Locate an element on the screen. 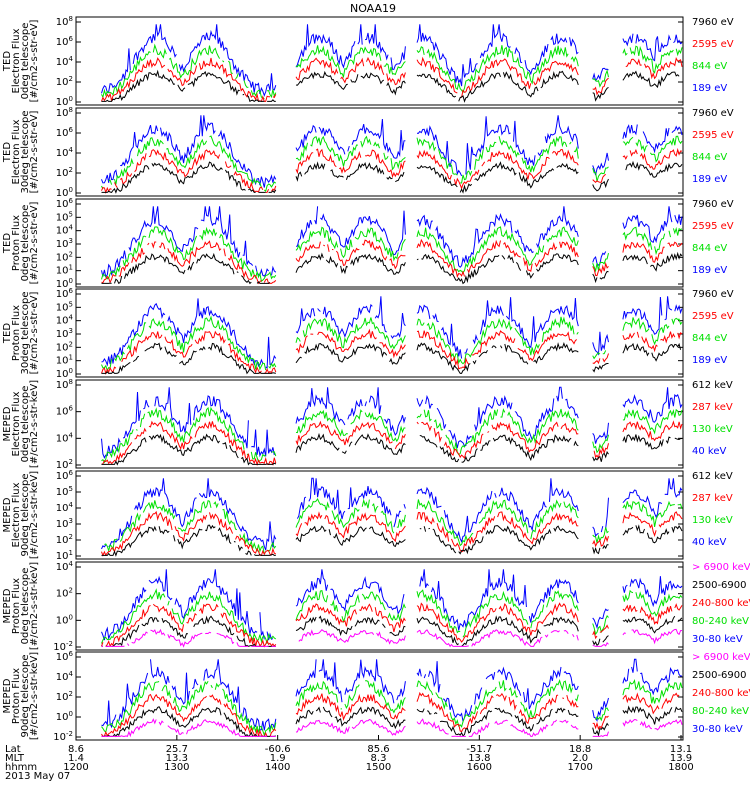 The width and height of the screenshot is (750, 800). footer-row-label: Lat is located at coordinates (13, 749).